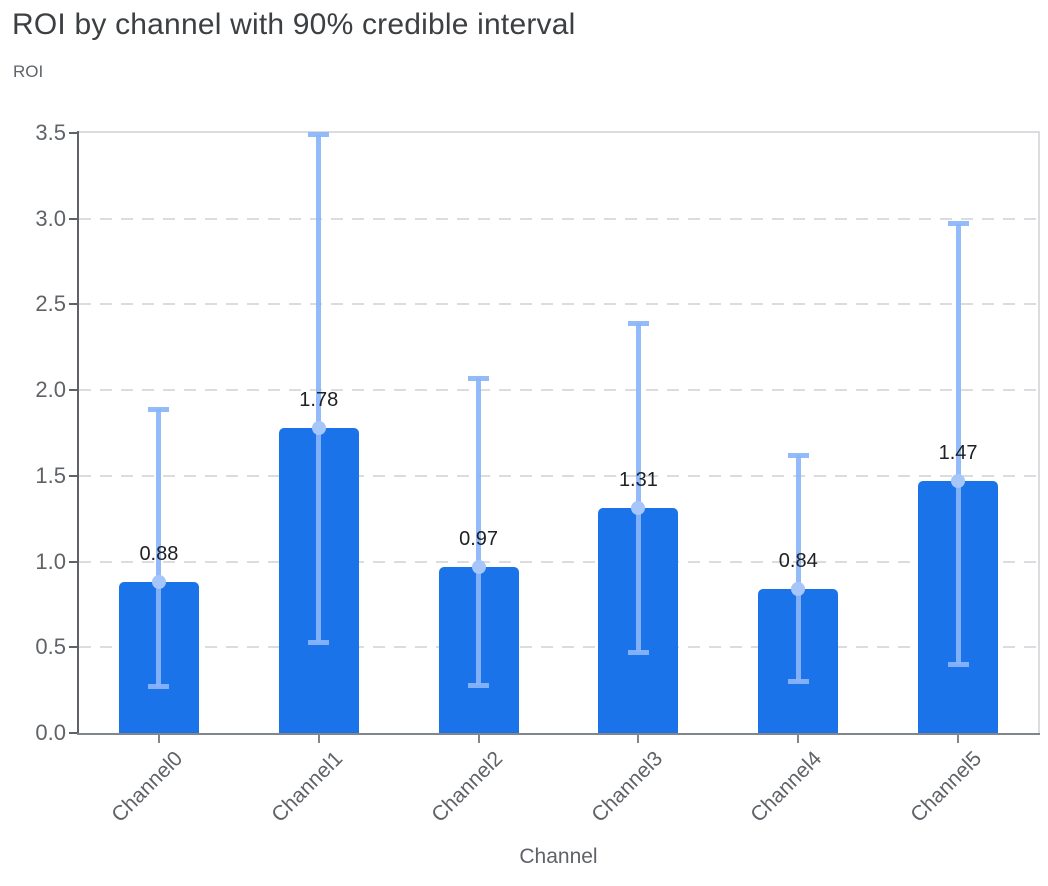 The width and height of the screenshot is (1048, 886). I want to click on x-tick-label: Channel1, so click(307, 787).